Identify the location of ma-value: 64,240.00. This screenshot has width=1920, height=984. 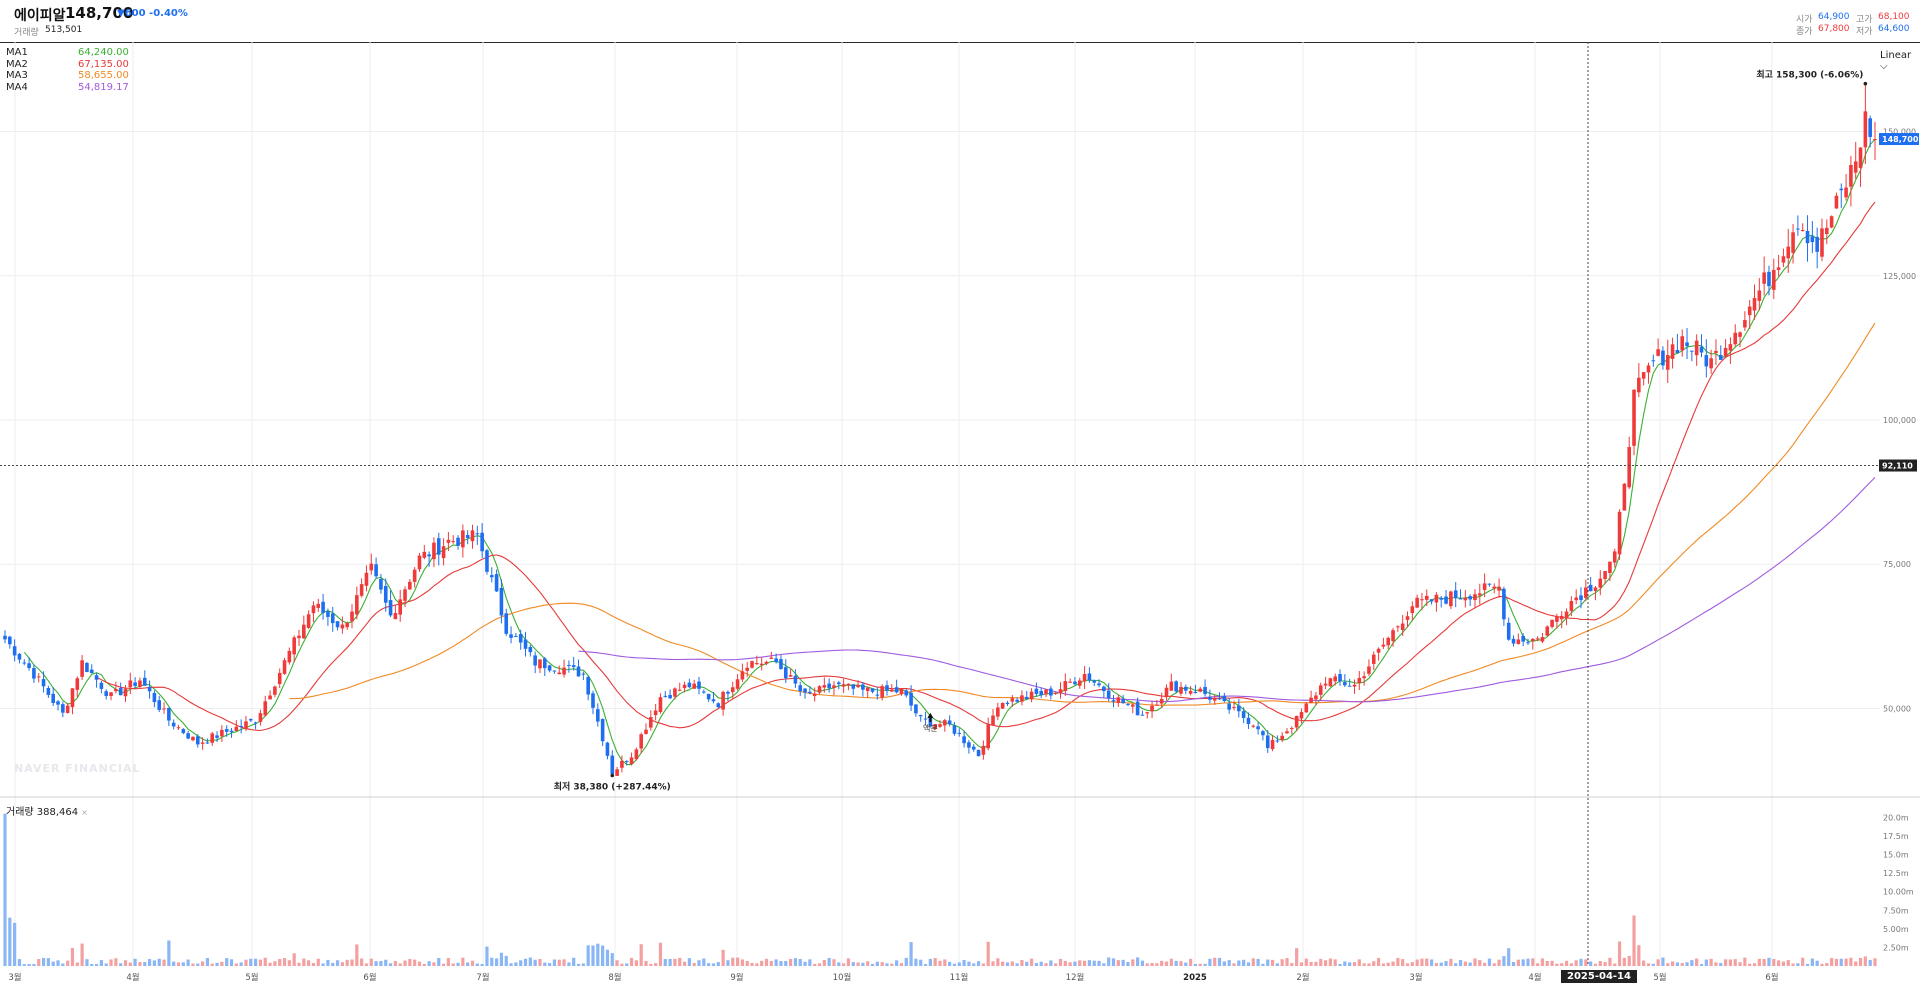
(103, 52).